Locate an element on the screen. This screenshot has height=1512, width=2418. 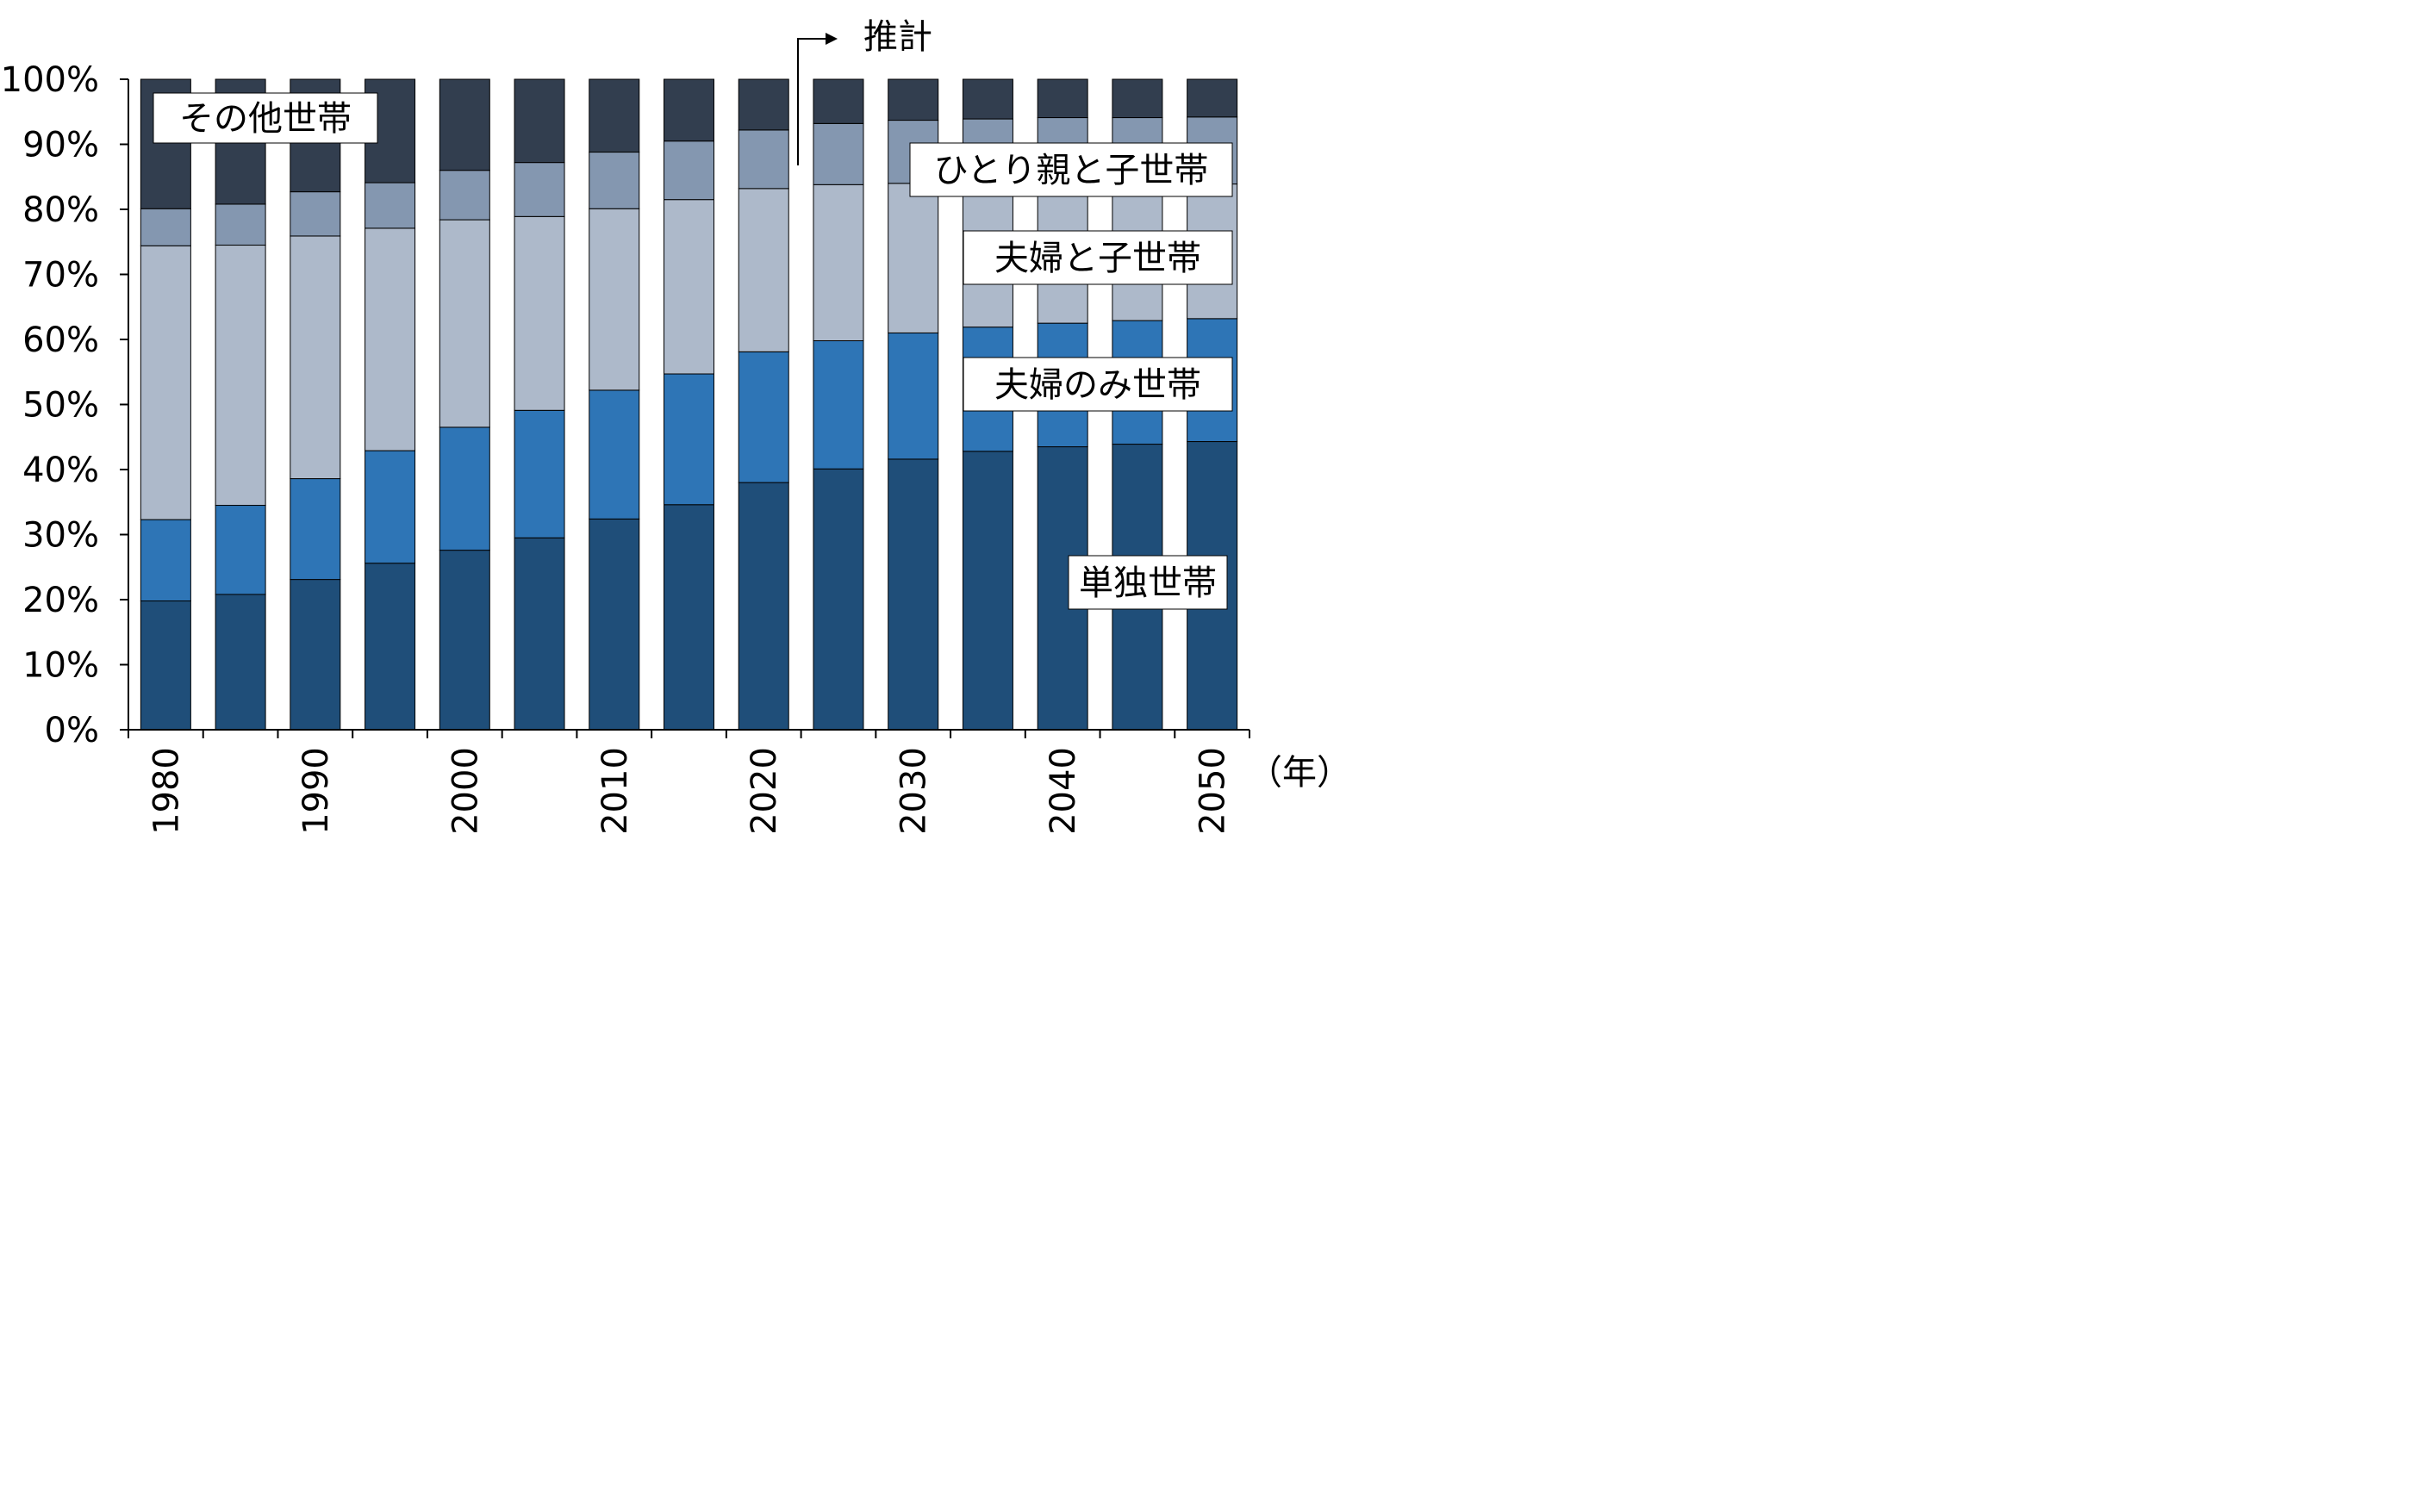
y-tick-label: 30% is located at coordinates (60, 536).